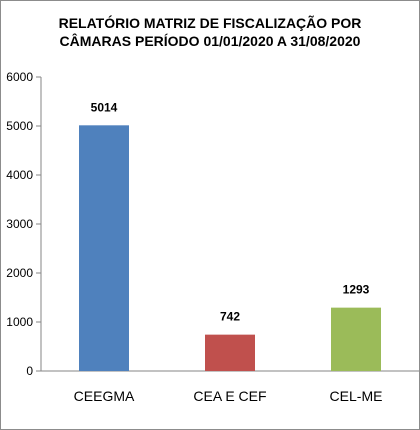  I want to click on x-category-label-3: CEL-ME, so click(356, 396).